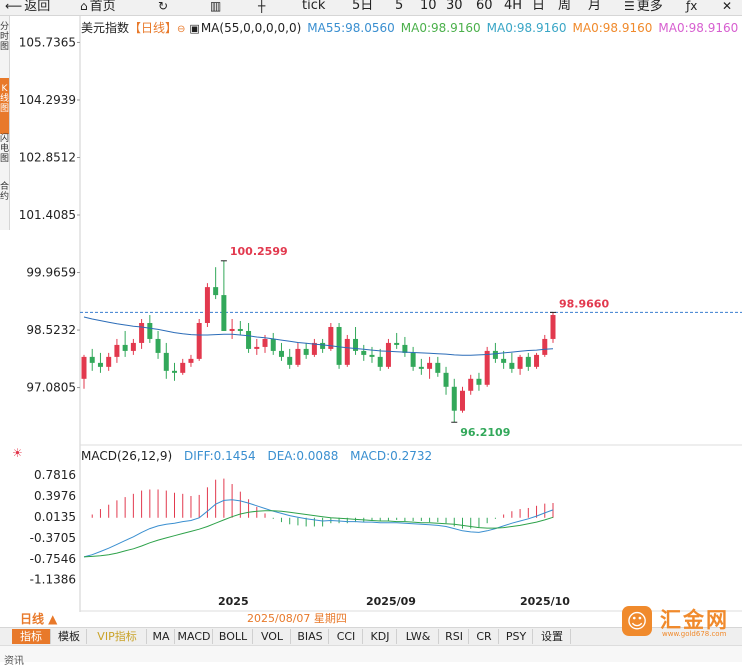 The image size is (742, 667). Describe the element at coordinates (37, 7) in the screenshot. I see `toolbar-label: 返回` at that location.